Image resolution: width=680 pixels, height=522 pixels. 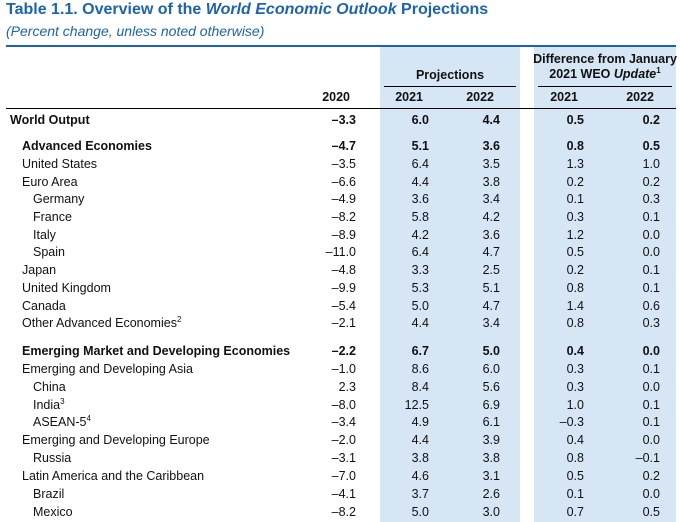 What do you see at coordinates (575, 512) in the screenshot?
I see `row-value: 0.7` at bounding box center [575, 512].